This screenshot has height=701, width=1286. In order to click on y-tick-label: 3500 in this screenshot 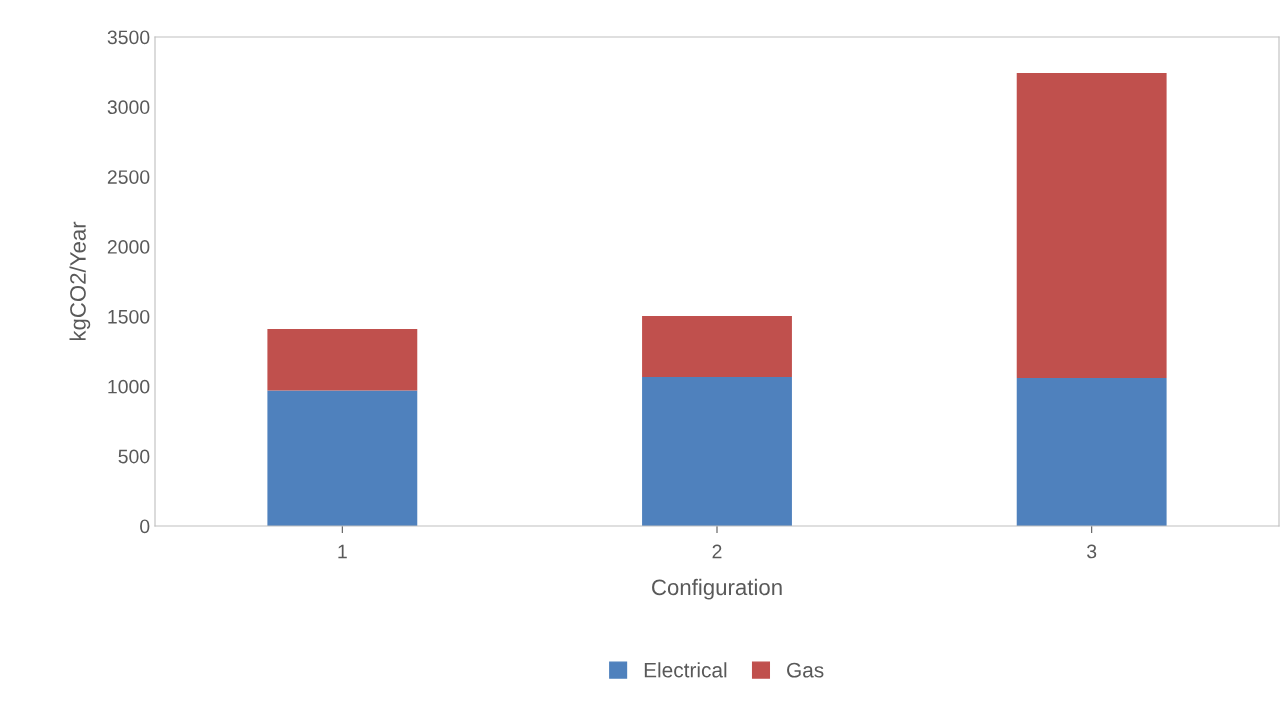, I will do `click(128, 37)`.